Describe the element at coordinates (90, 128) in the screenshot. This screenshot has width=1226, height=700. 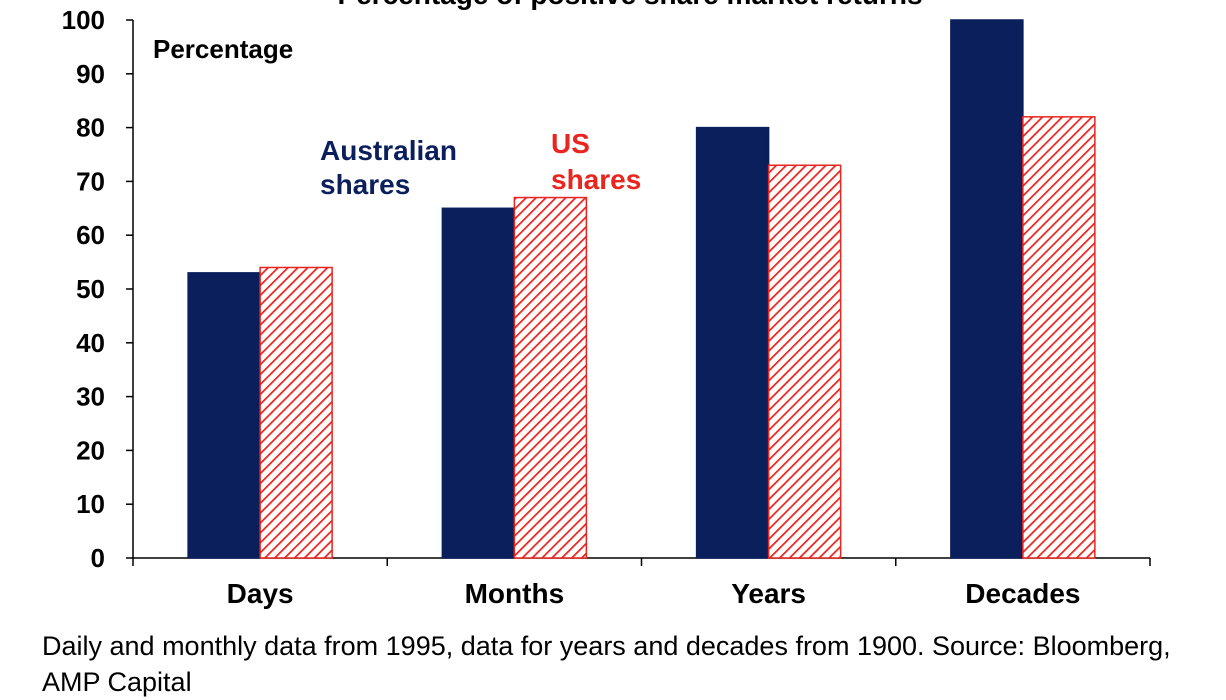
I see `y-tick-label: 80` at that location.